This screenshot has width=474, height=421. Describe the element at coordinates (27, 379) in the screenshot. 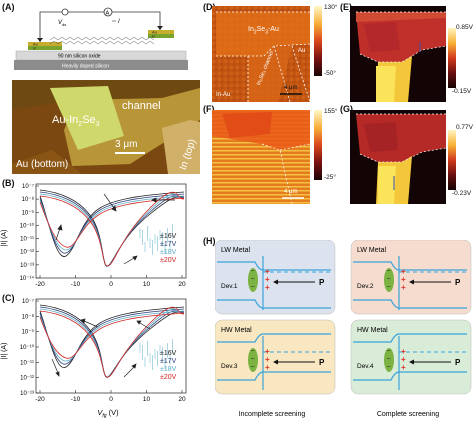

I see `c-ytick-label: 10⁻¹²` at that location.